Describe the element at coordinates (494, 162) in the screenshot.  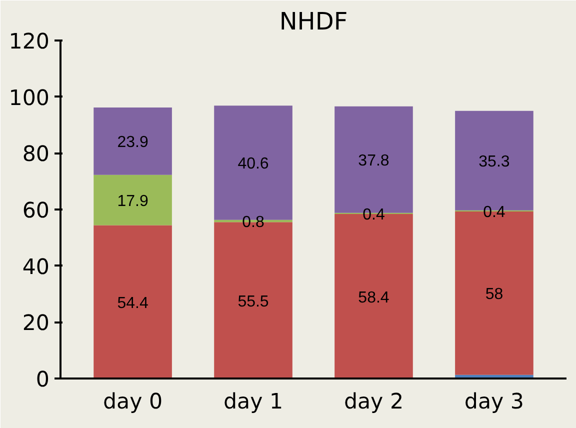
I see `data-label: 35.3` at that location.